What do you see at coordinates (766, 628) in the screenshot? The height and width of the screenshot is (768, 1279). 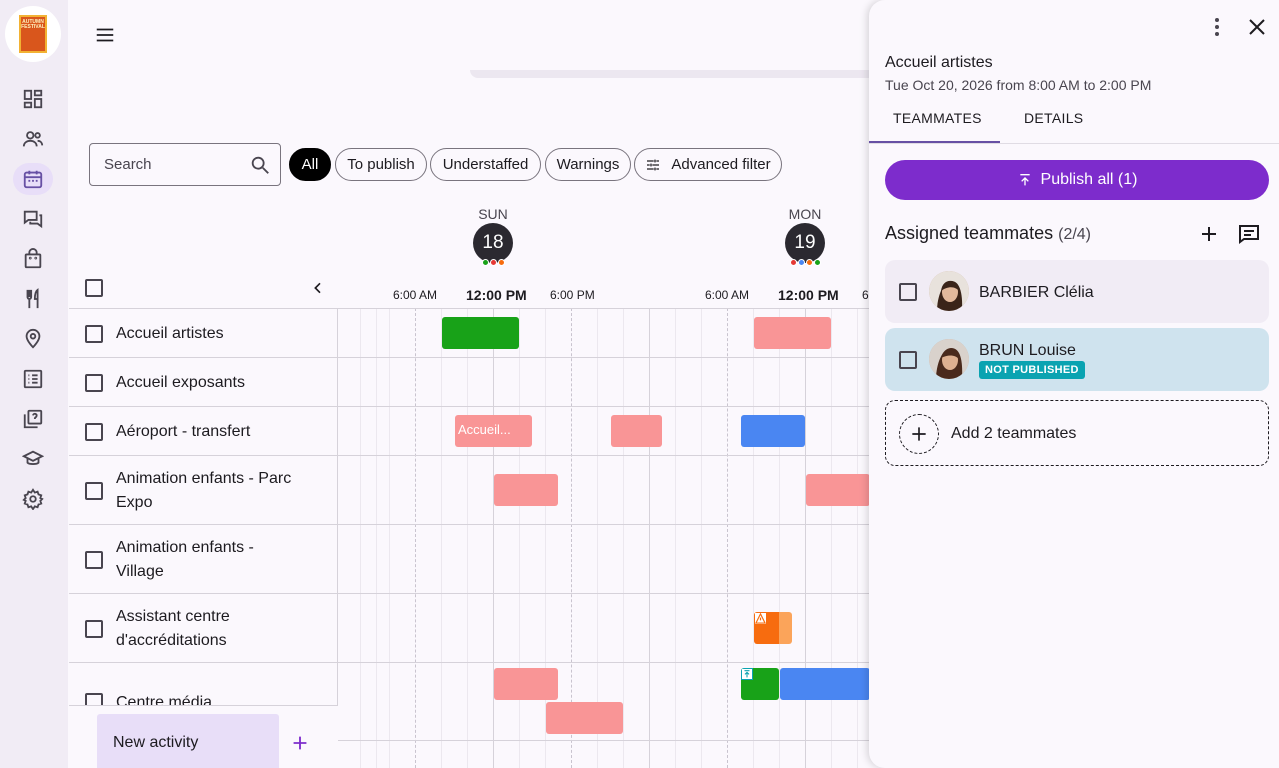 I see `shift-block-warning` at bounding box center [766, 628].